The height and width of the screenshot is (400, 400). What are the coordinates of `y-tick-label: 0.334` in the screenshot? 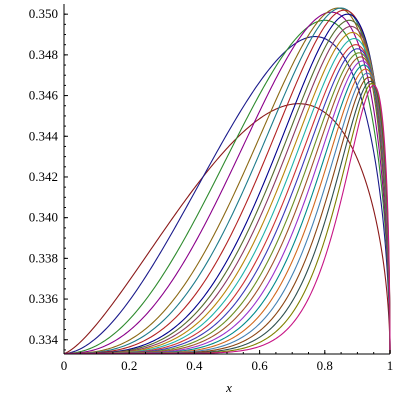 It's located at (44, 339).